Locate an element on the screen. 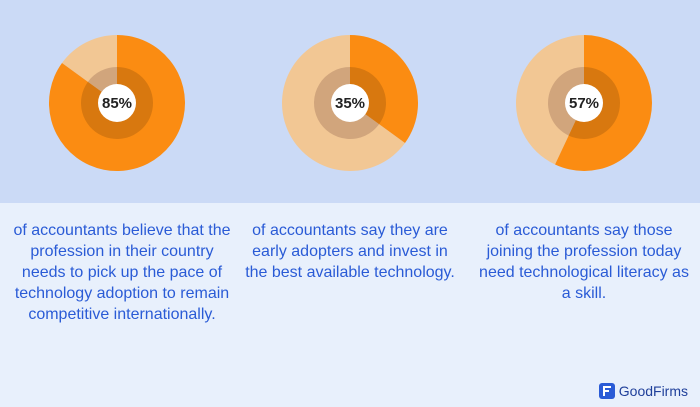 This screenshot has height=407, width=700. donut-svg-3: 57% is located at coordinates (584, 103).